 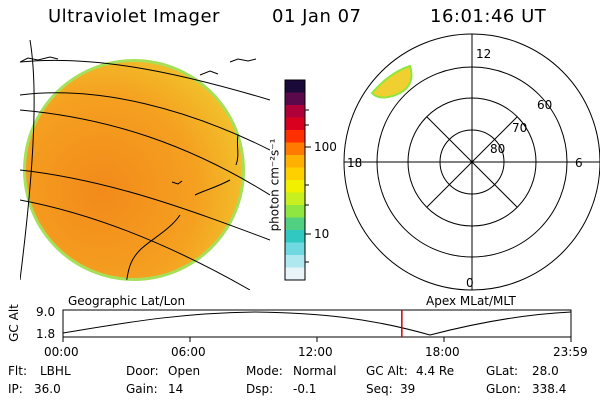 I want to click on mlt-label-6: 6, so click(x=579, y=163).